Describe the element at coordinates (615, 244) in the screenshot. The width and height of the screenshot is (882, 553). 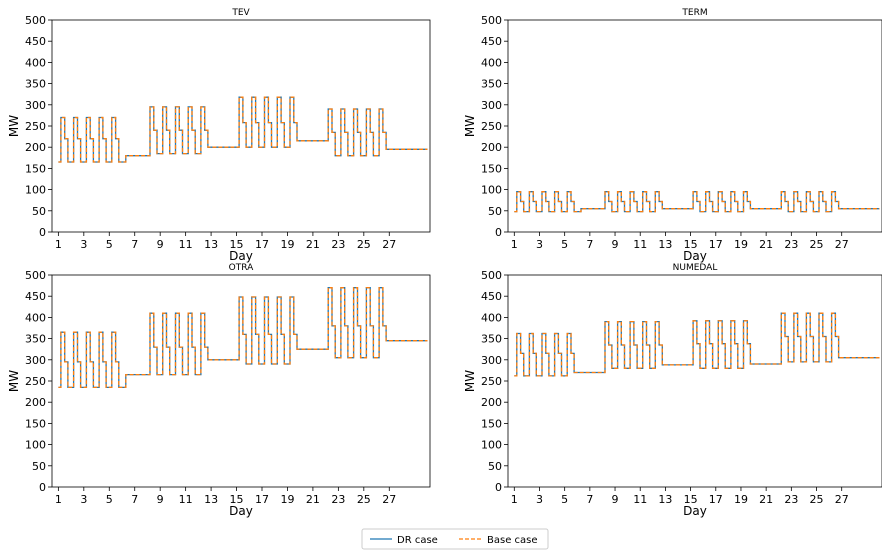
I see `term-xtick-label: 9` at that location.